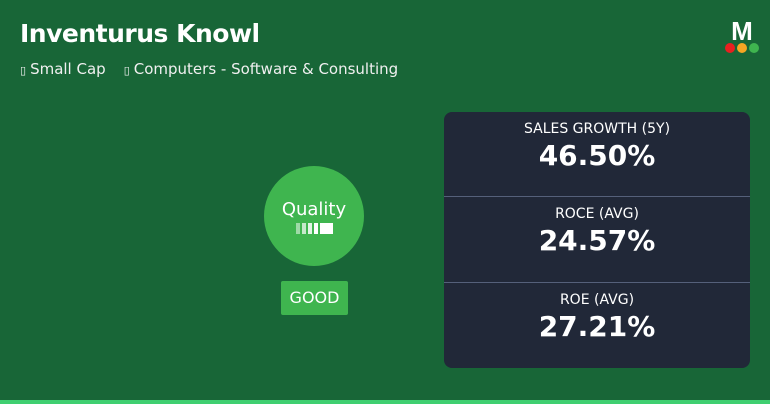 This screenshot has width=770, height=404. I want to click on company-name: Inventurus Knowl, so click(140, 33).